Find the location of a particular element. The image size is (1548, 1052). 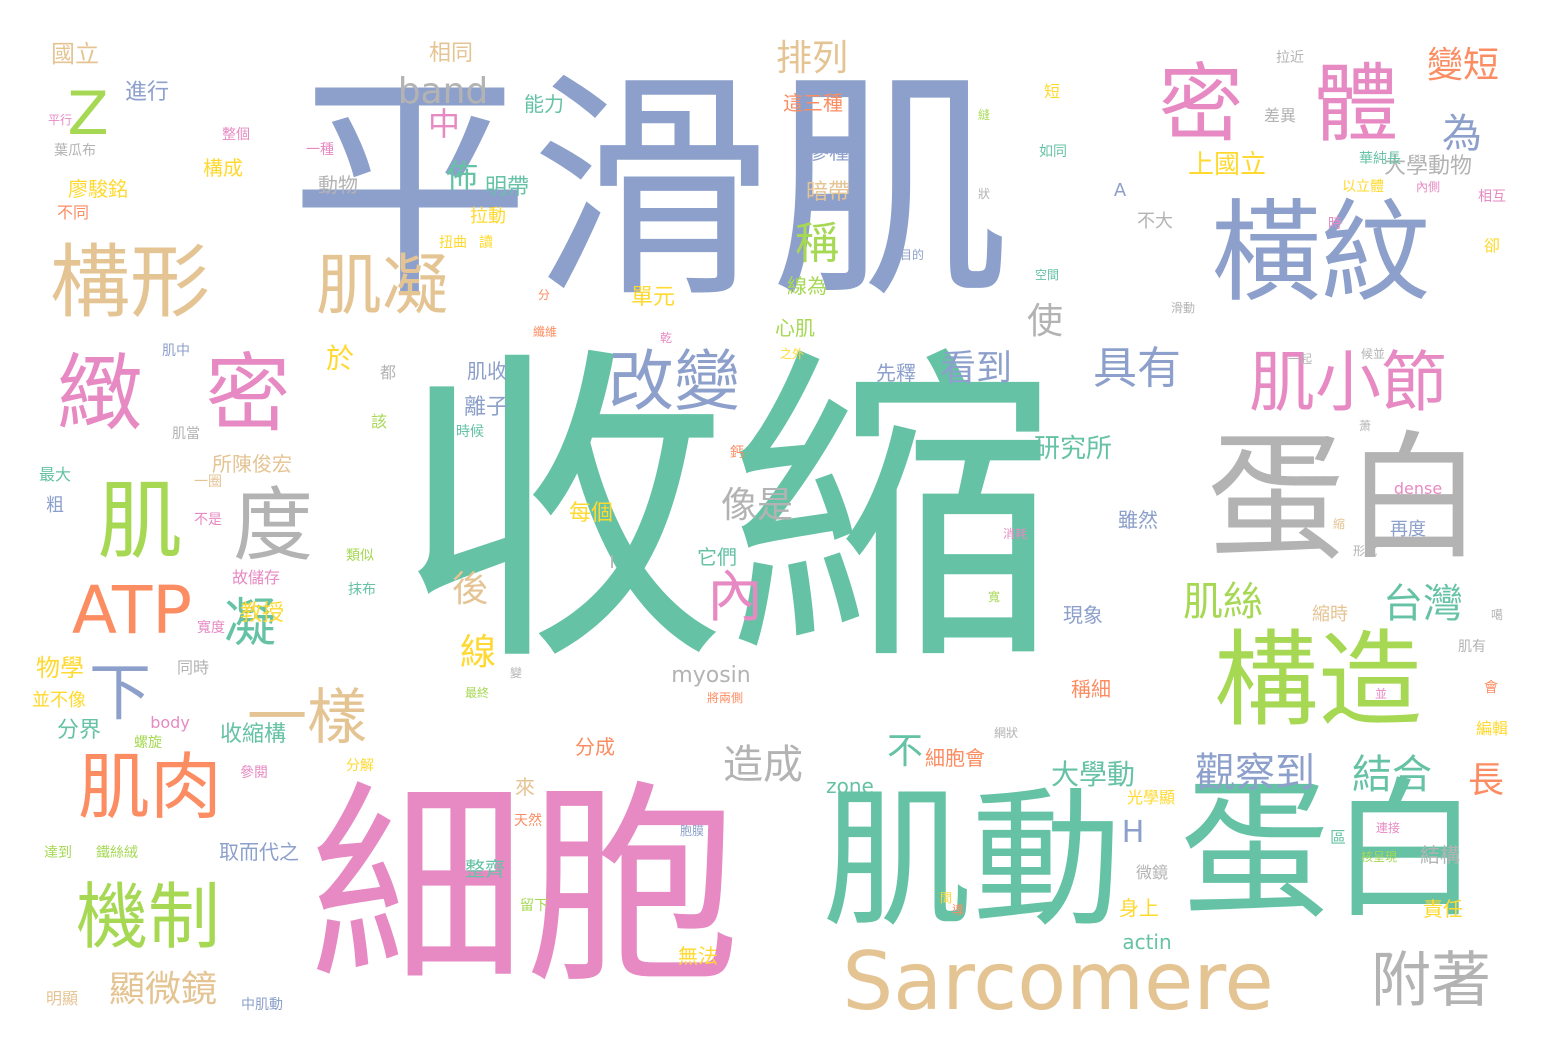

word-cloud-word: H is located at coordinates (1133, 832).